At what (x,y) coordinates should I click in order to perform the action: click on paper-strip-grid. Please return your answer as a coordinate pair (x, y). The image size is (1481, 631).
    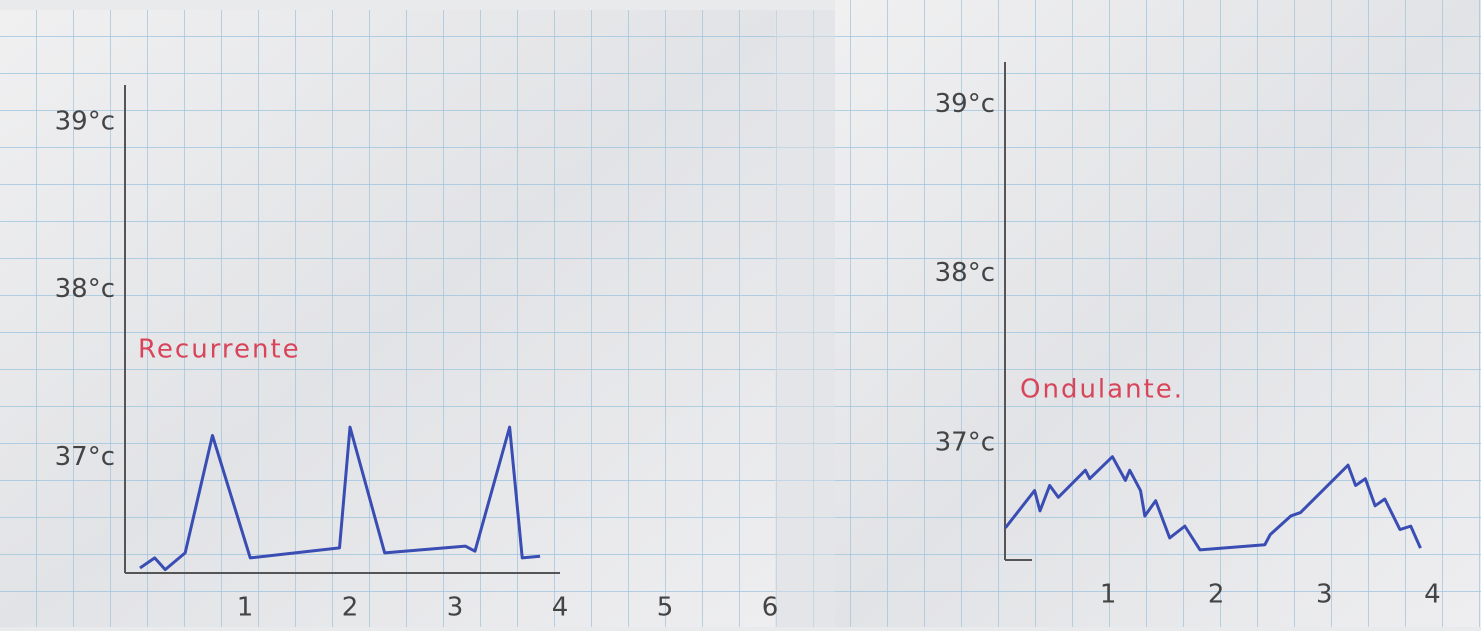
    Looking at the image, I should click on (805, 318).